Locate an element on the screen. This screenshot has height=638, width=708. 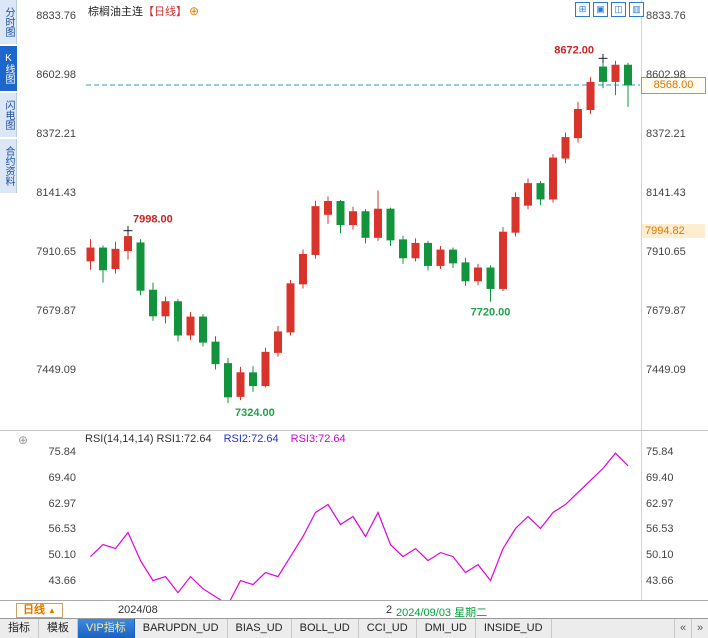
tab-BIAS_UD: BIAS_UD is located at coordinates (260, 628).